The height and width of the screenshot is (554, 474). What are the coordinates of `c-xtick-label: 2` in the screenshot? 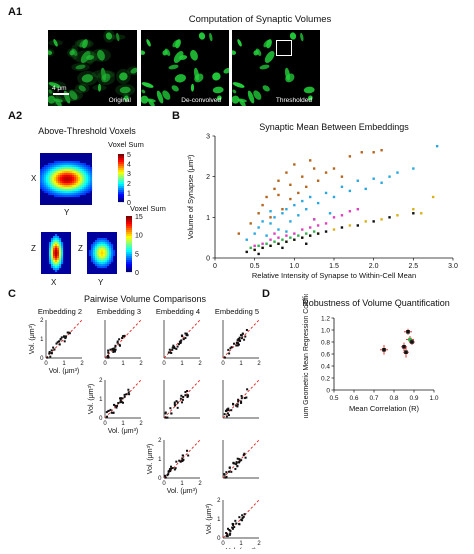 It's located at (200, 484).